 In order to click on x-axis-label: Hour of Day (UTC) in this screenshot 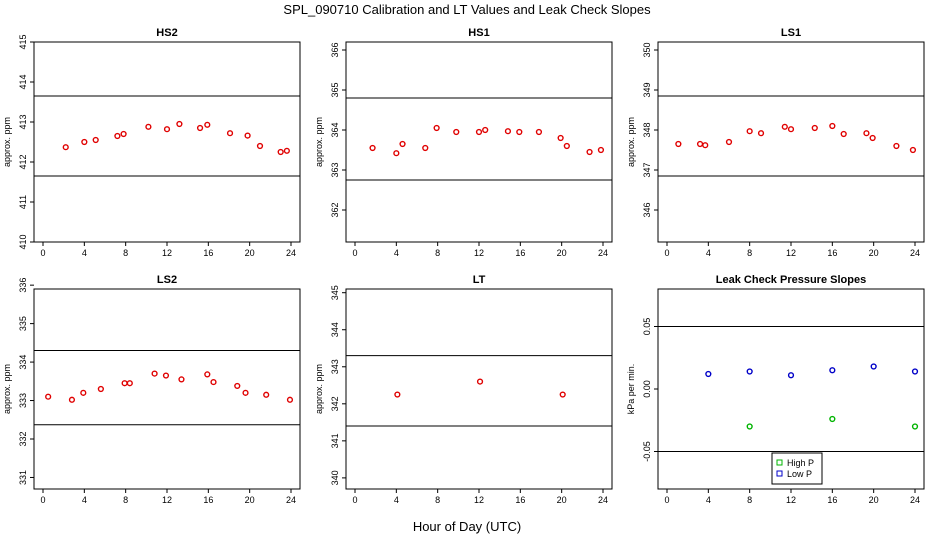, I will do `click(467, 526)`.